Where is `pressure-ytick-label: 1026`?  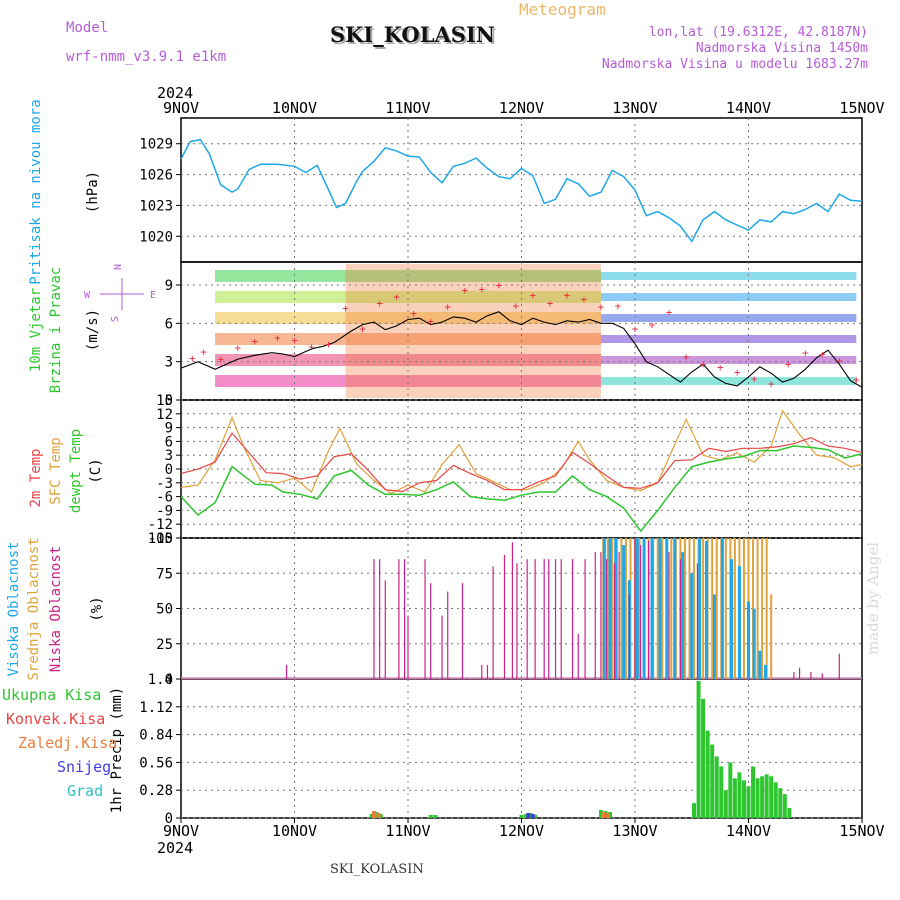
pressure-ytick-label: 1026 is located at coordinates (156, 176).